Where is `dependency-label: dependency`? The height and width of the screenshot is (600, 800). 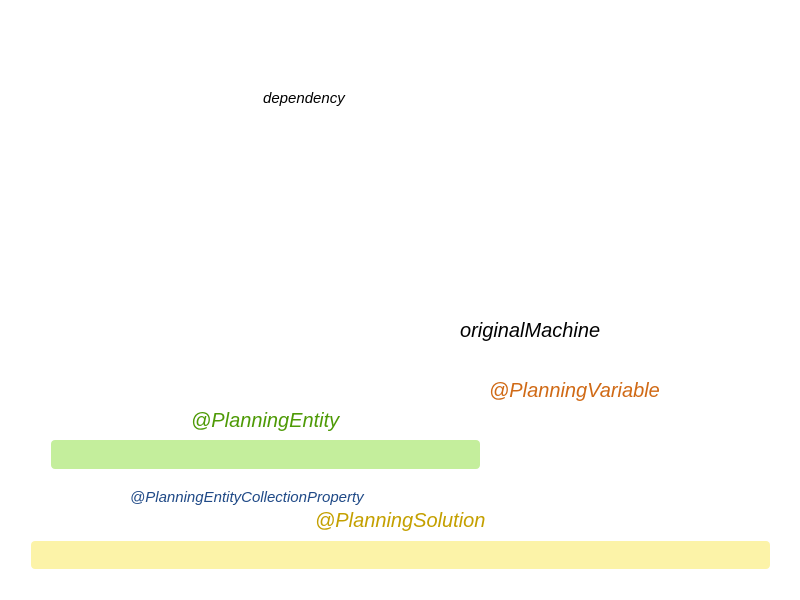
dependency-label: dependency is located at coordinates (304, 98).